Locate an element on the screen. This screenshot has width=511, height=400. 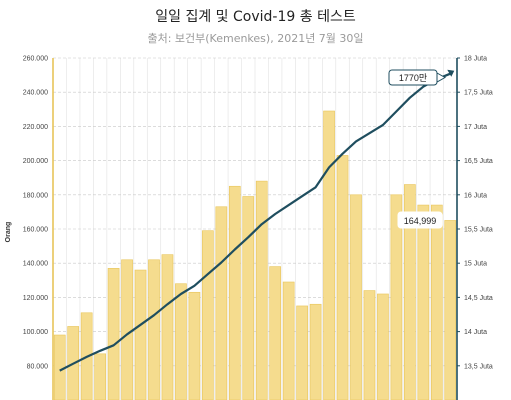
y-tick-label: 100.000 is located at coordinates (35, 332).